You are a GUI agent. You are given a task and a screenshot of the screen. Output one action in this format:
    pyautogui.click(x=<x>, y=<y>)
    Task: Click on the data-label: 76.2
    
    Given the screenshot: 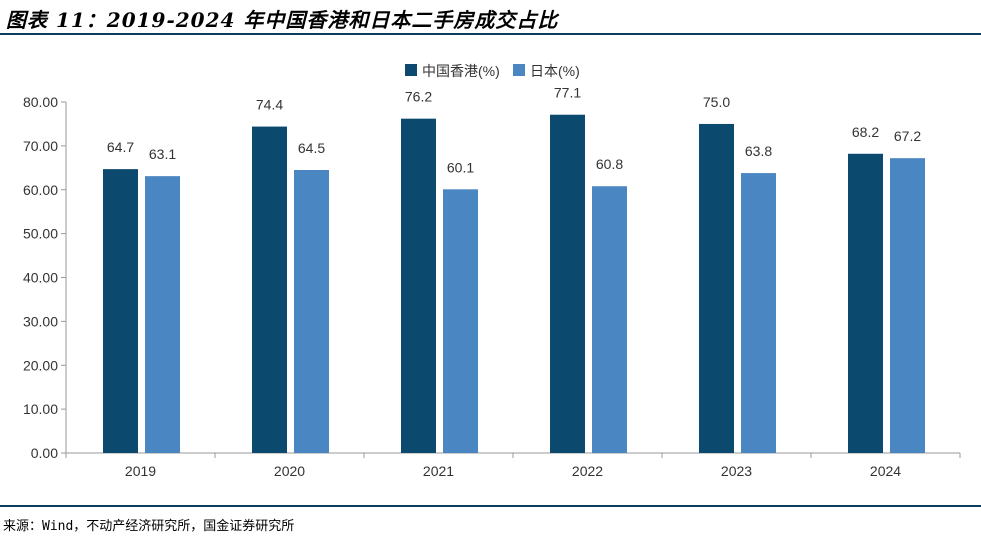 What is the action you would take?
    pyautogui.click(x=418, y=97)
    